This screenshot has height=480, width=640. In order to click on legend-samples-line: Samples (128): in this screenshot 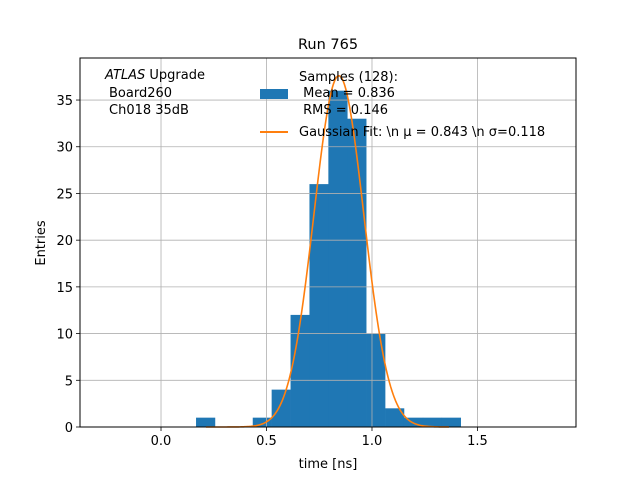, I will do `click(348, 77)`.